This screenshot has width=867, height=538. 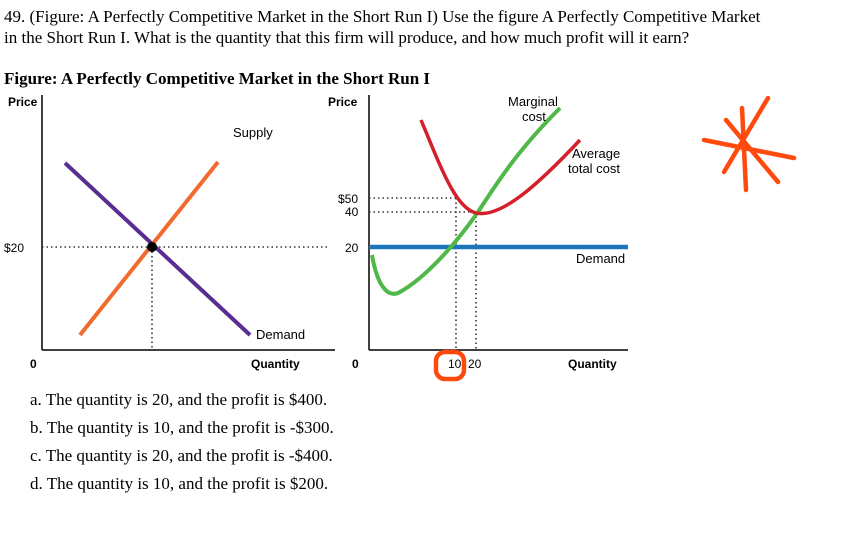 What do you see at coordinates (157, 249) in the screenshot?
I see `market-demand-curve` at bounding box center [157, 249].